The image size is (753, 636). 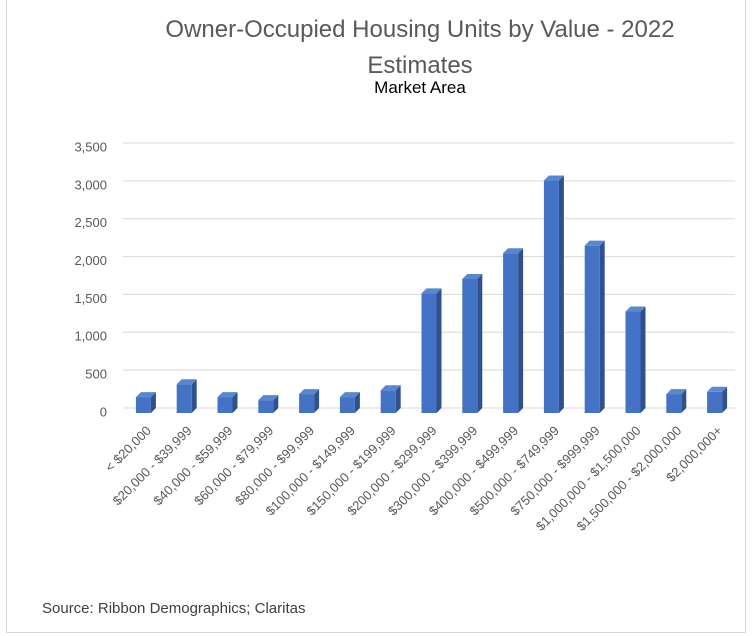 What do you see at coordinates (90, 146) in the screenshot?
I see `y-tick-label: 3,500` at bounding box center [90, 146].